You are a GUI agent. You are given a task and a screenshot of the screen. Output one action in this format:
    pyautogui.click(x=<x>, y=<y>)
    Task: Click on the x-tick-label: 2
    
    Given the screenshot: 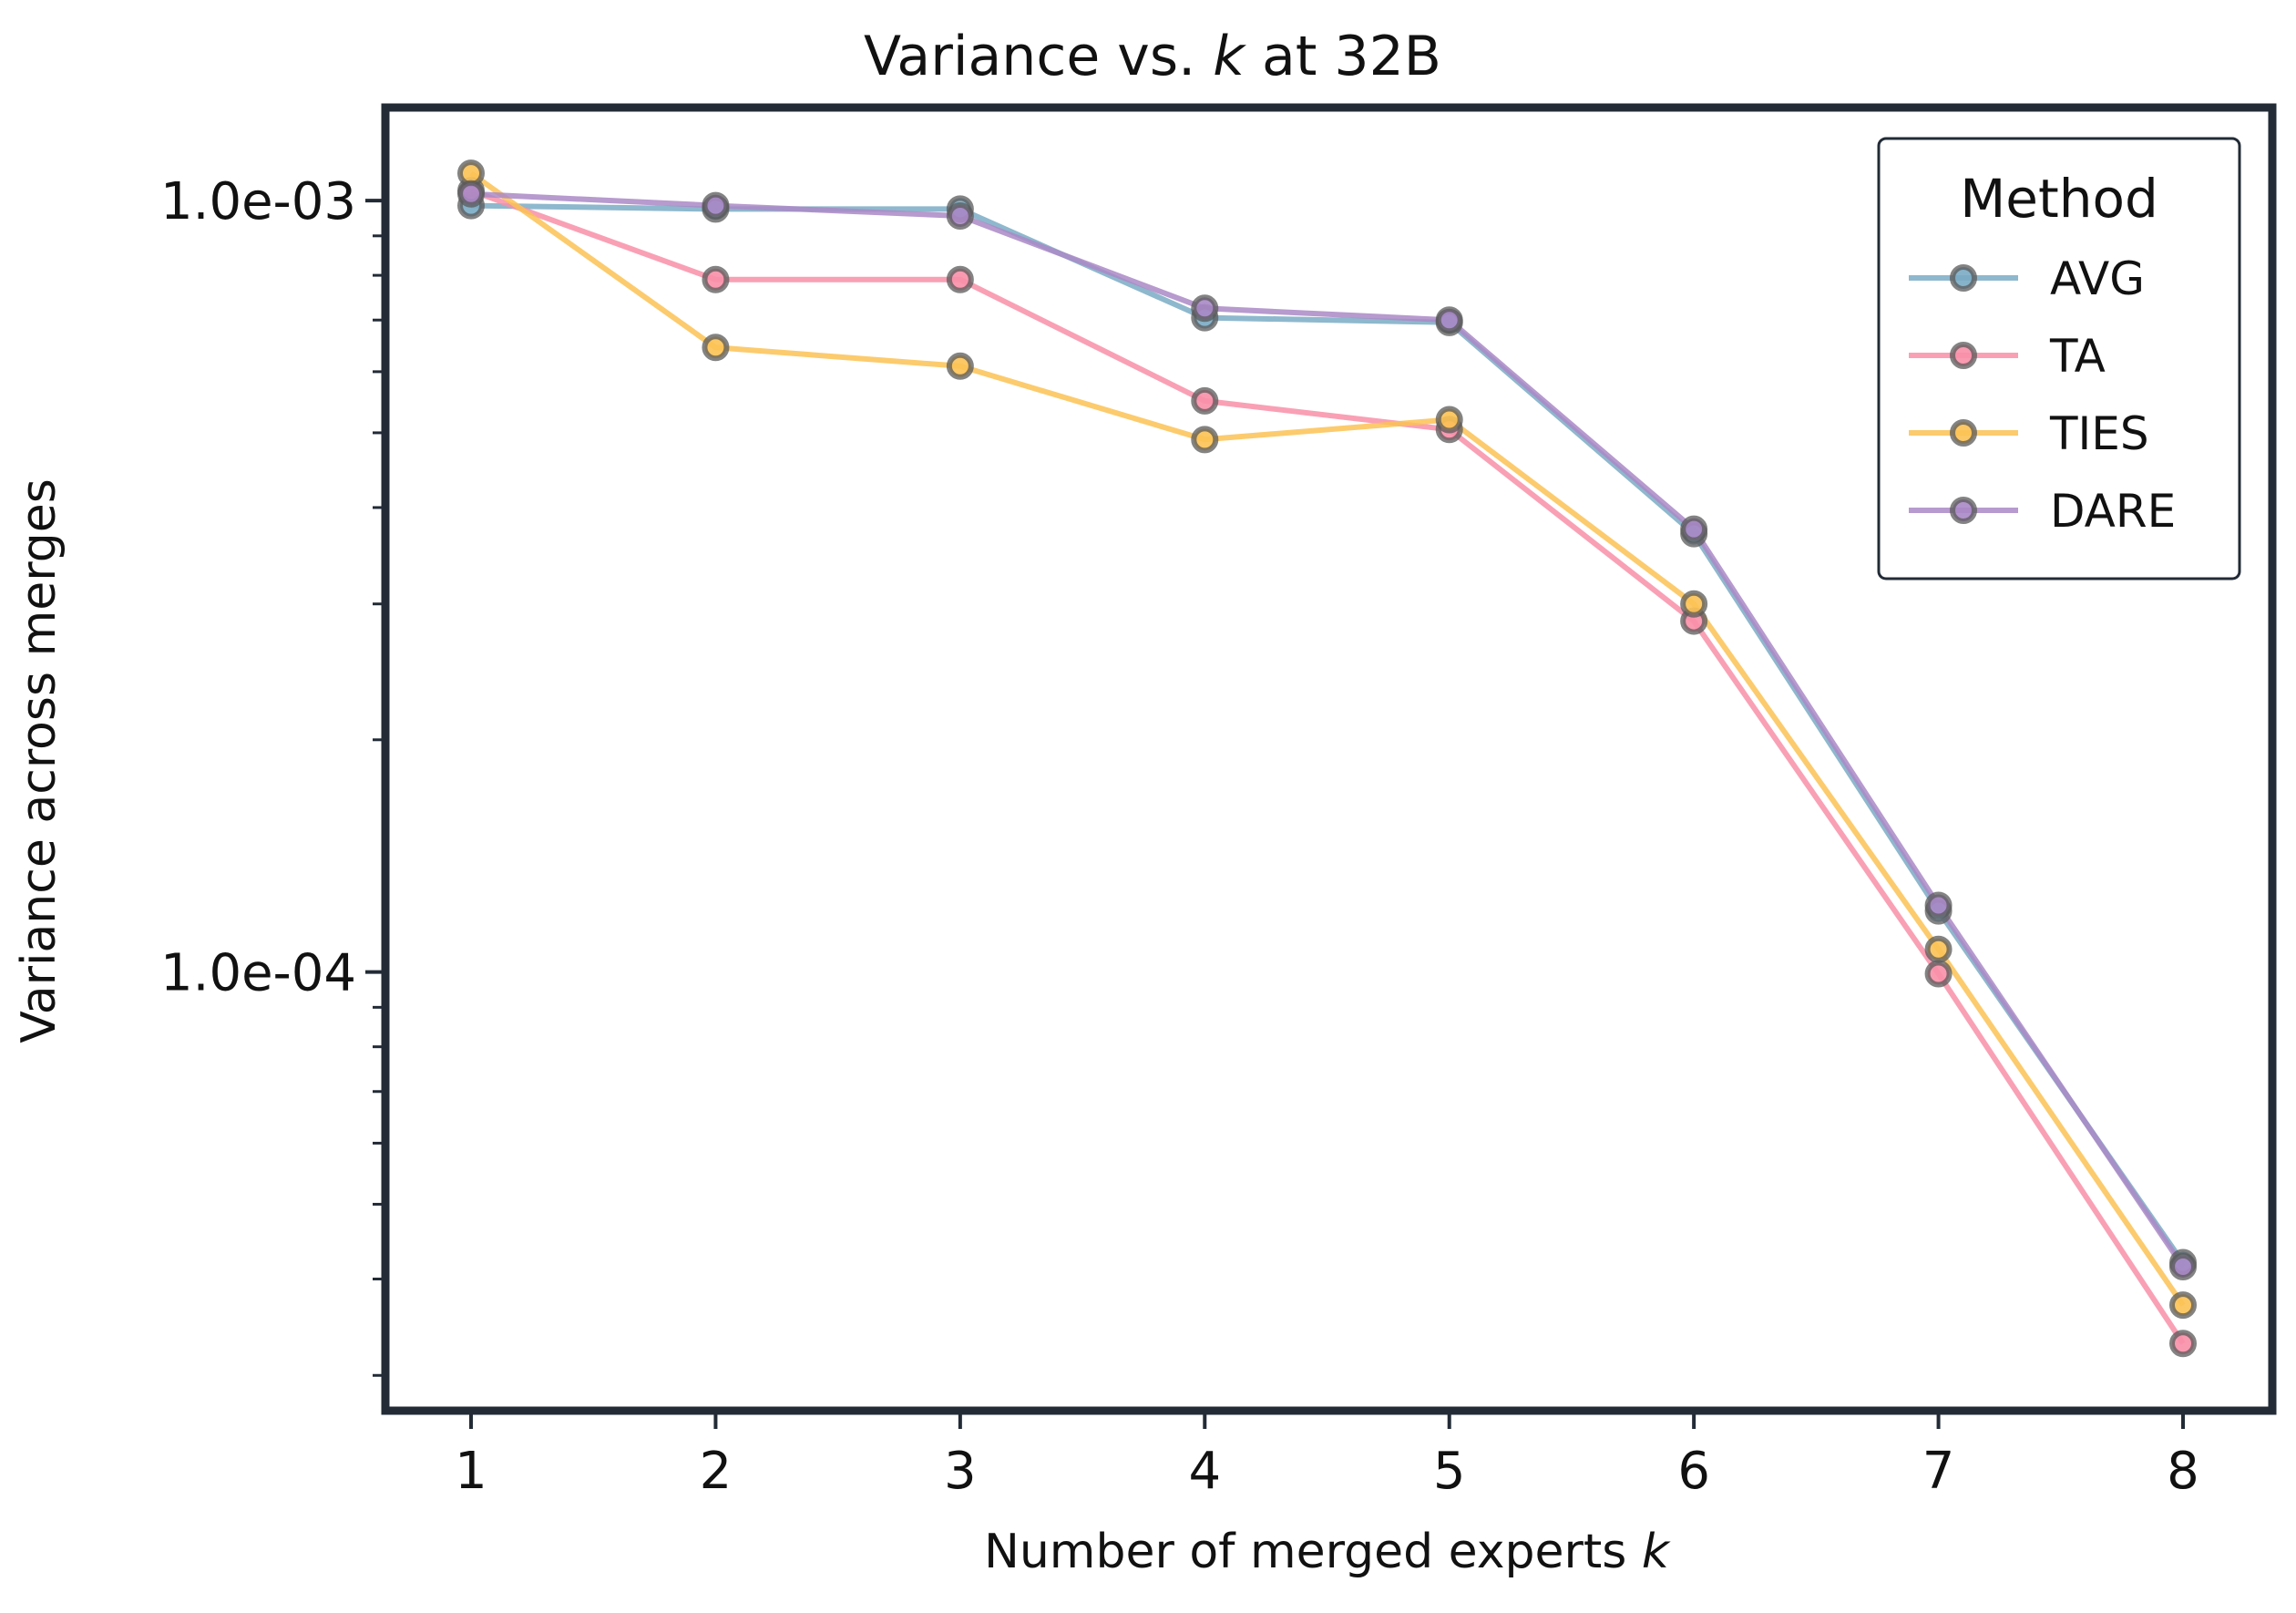 What is the action you would take?
    pyautogui.click(x=717, y=1471)
    